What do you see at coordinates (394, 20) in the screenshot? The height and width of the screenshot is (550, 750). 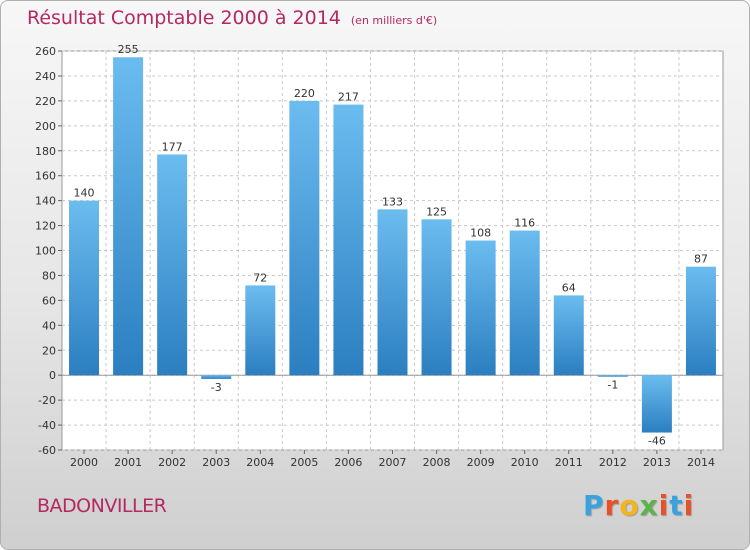 I see `chart-subtitle: (en milliers d'€)` at bounding box center [394, 20].